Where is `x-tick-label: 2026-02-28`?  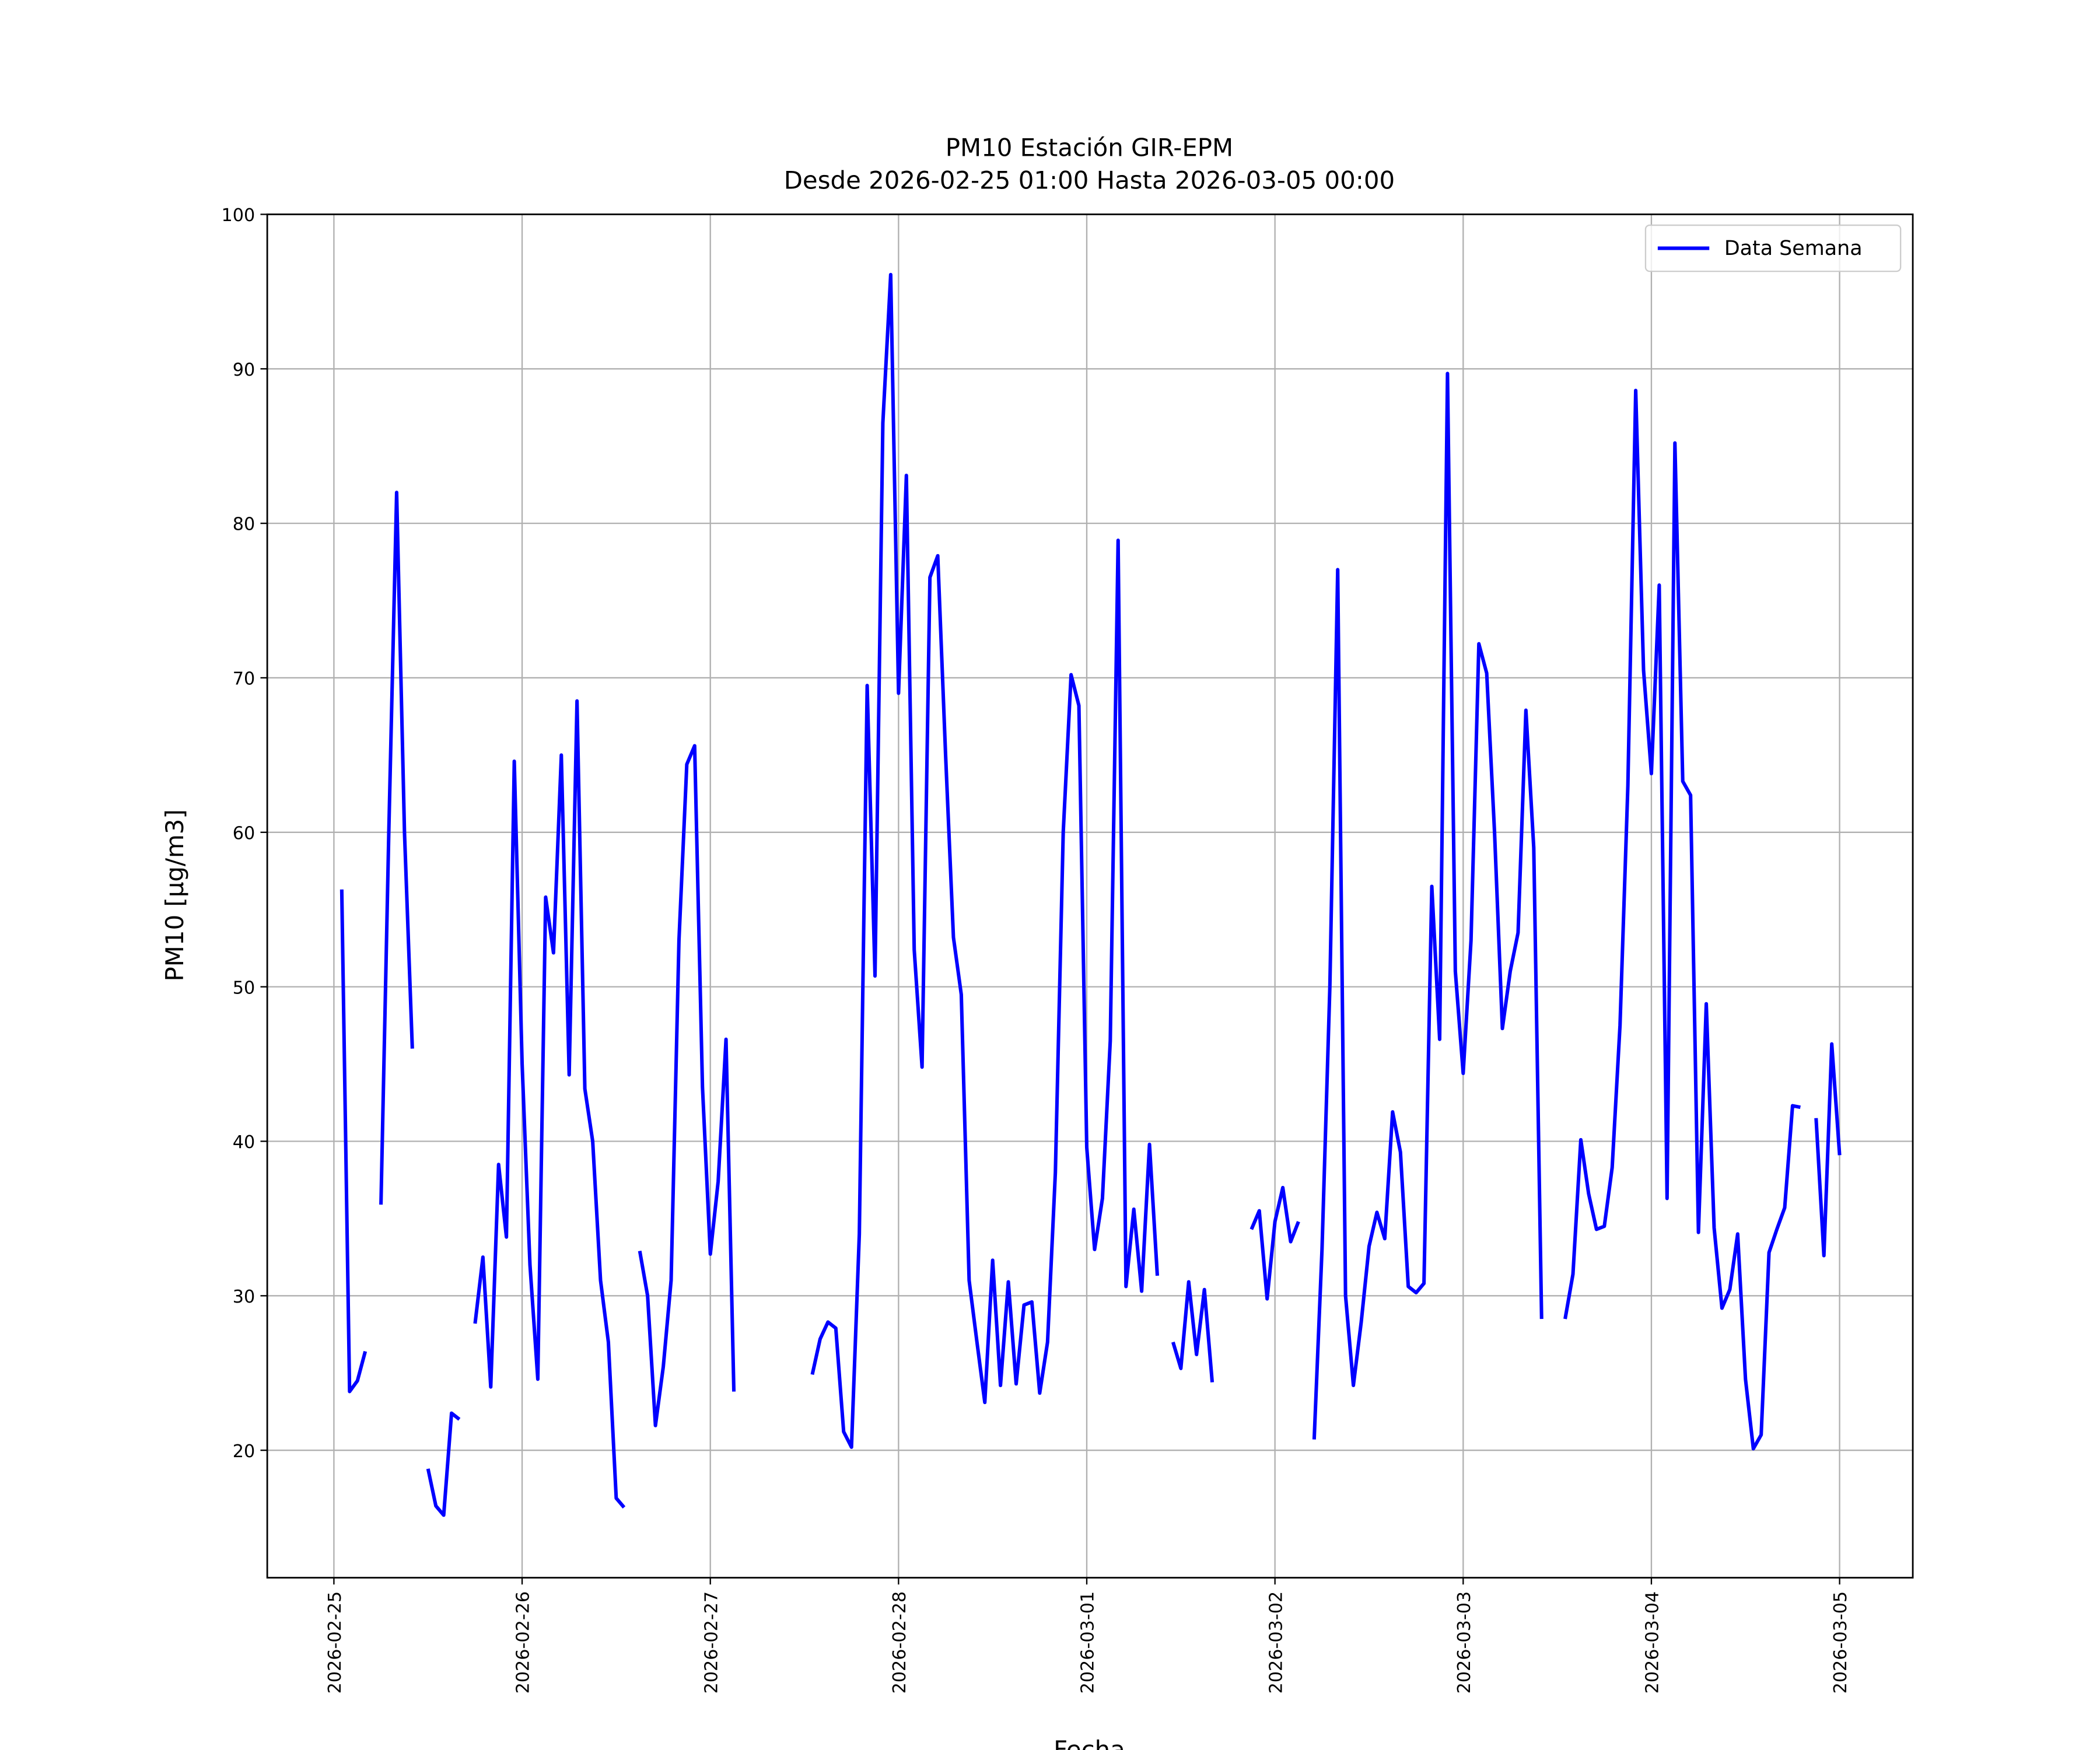 x-tick-label: 2026-02-28 is located at coordinates (900, 1643).